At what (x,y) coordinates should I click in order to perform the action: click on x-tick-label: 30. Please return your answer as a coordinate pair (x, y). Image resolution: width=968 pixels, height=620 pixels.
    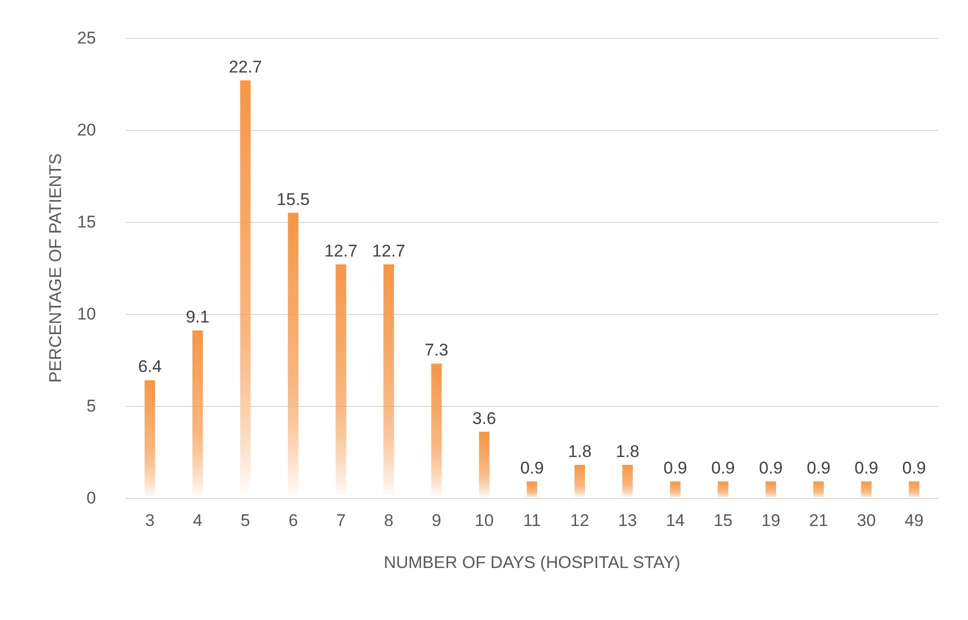
    Looking at the image, I should click on (866, 520).